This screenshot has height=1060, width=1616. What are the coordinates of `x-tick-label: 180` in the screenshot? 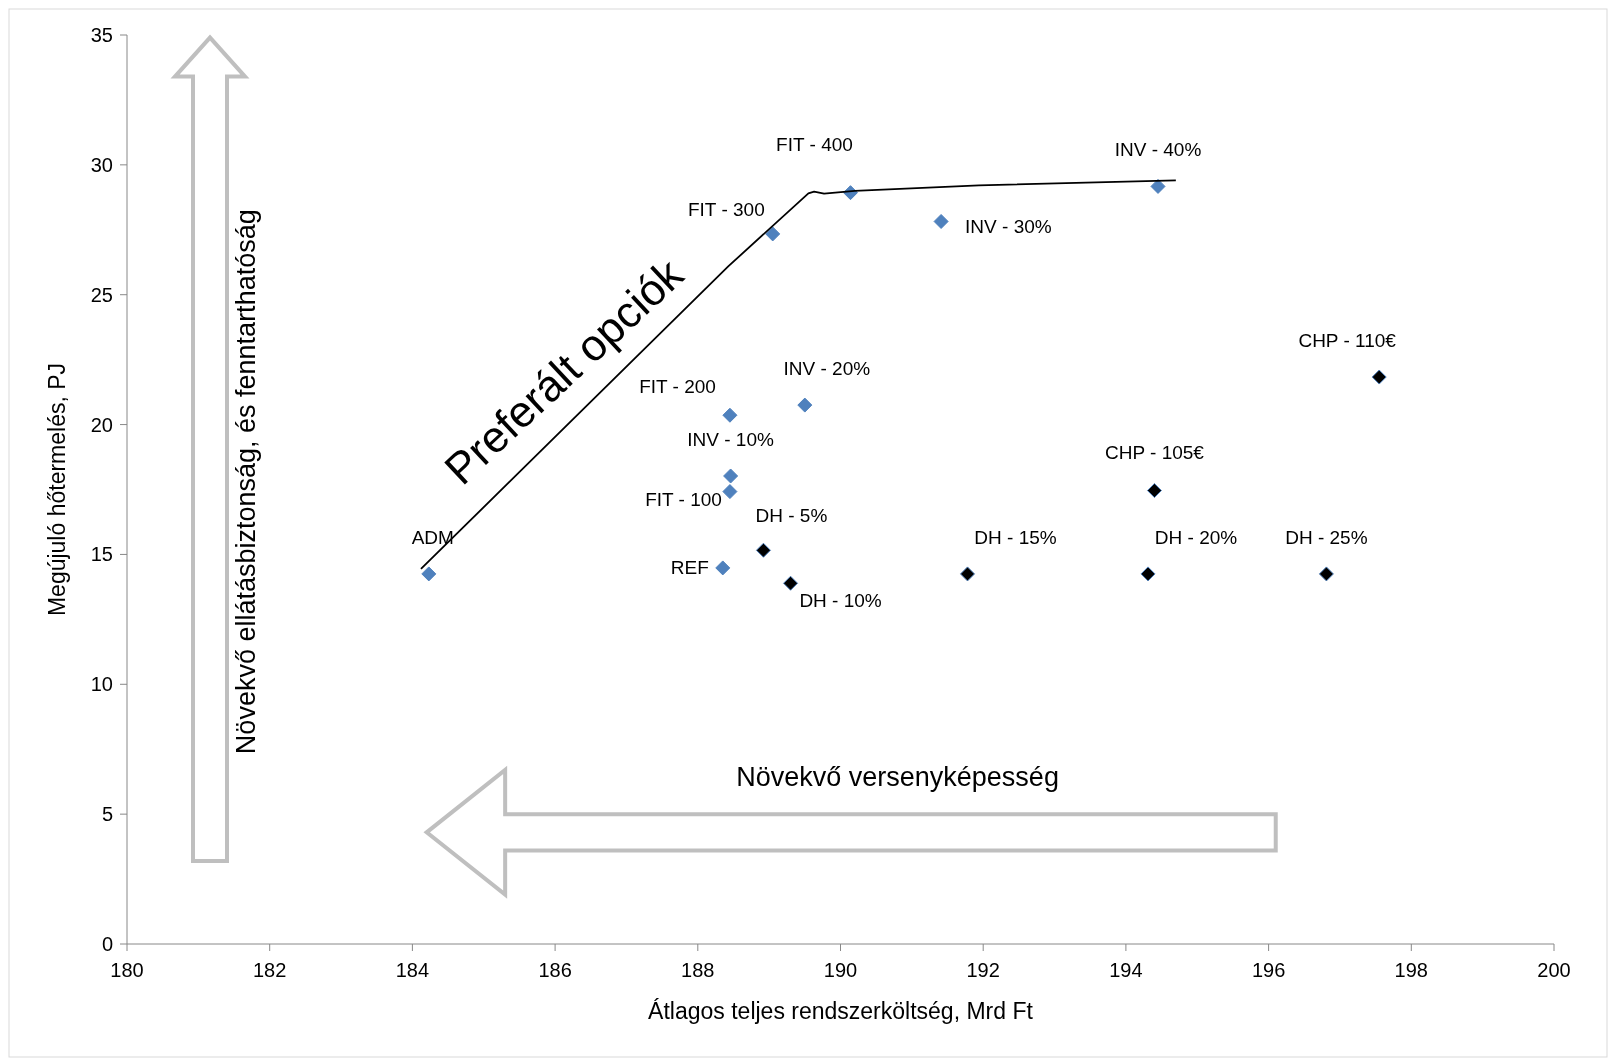 It's located at (127, 970).